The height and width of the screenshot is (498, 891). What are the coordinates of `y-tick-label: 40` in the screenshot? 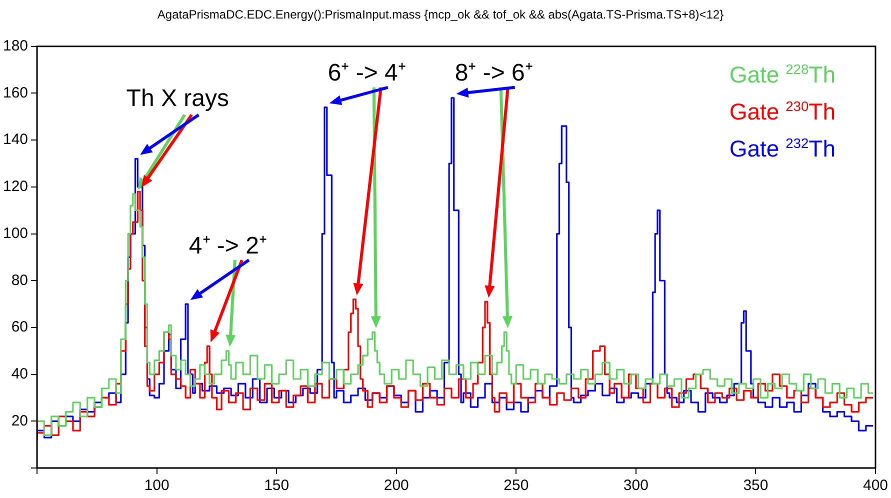 It's located at (19, 373).